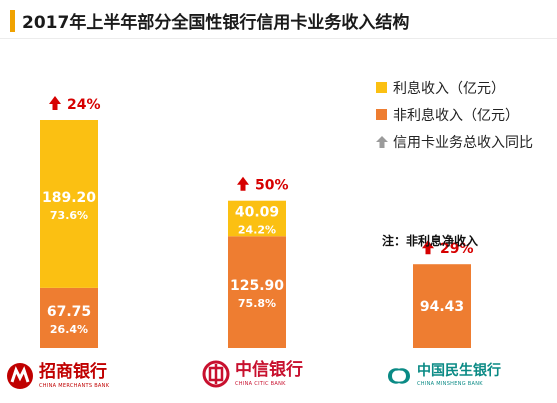 The height and width of the screenshot is (403, 557). I want to click on logo-minsheng: 中国民生银行 CHINA MINSHENG BANK, so click(443, 375).